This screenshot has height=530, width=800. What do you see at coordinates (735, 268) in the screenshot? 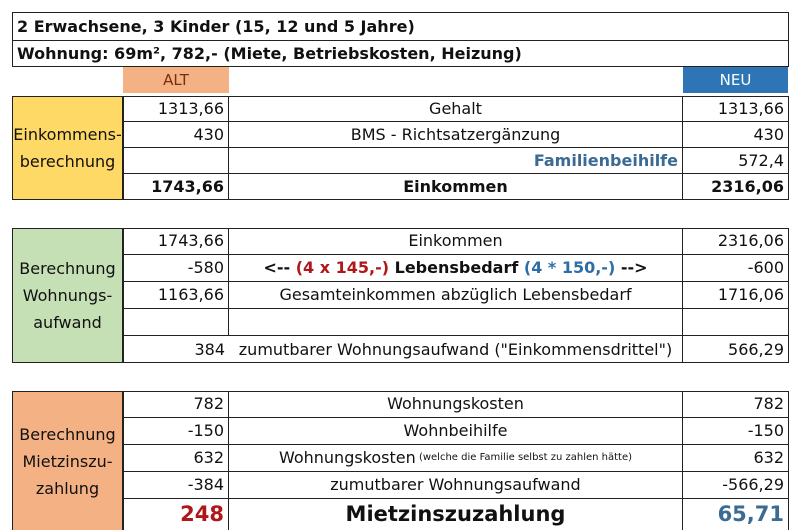
I see `cell-neu: -600` at bounding box center [735, 268].